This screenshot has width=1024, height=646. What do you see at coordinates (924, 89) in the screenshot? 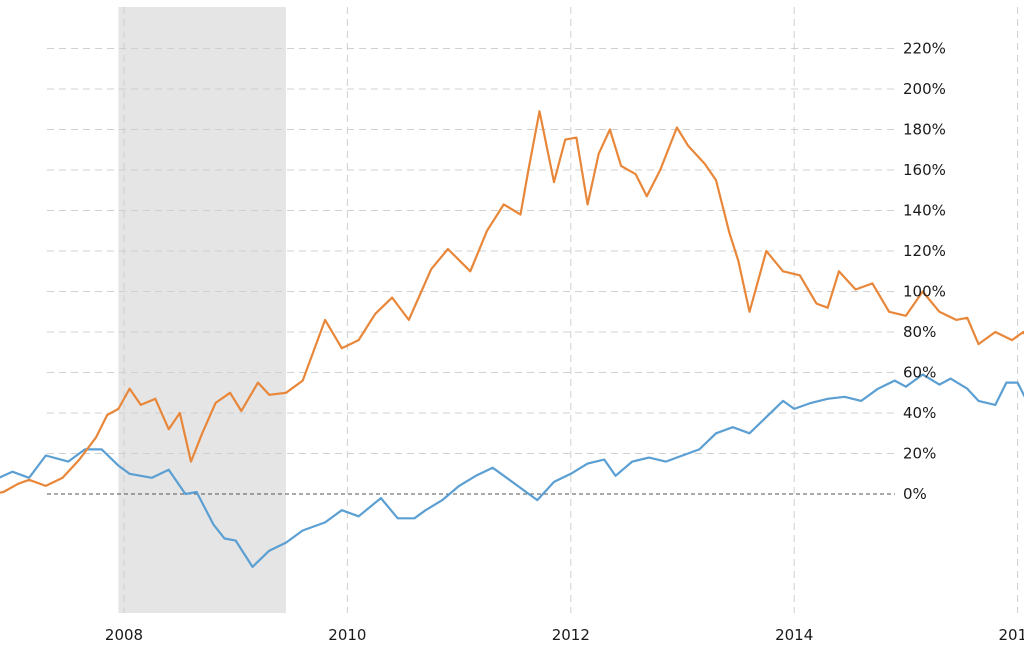
I see `y-tick-label: 200%` at bounding box center [924, 89].